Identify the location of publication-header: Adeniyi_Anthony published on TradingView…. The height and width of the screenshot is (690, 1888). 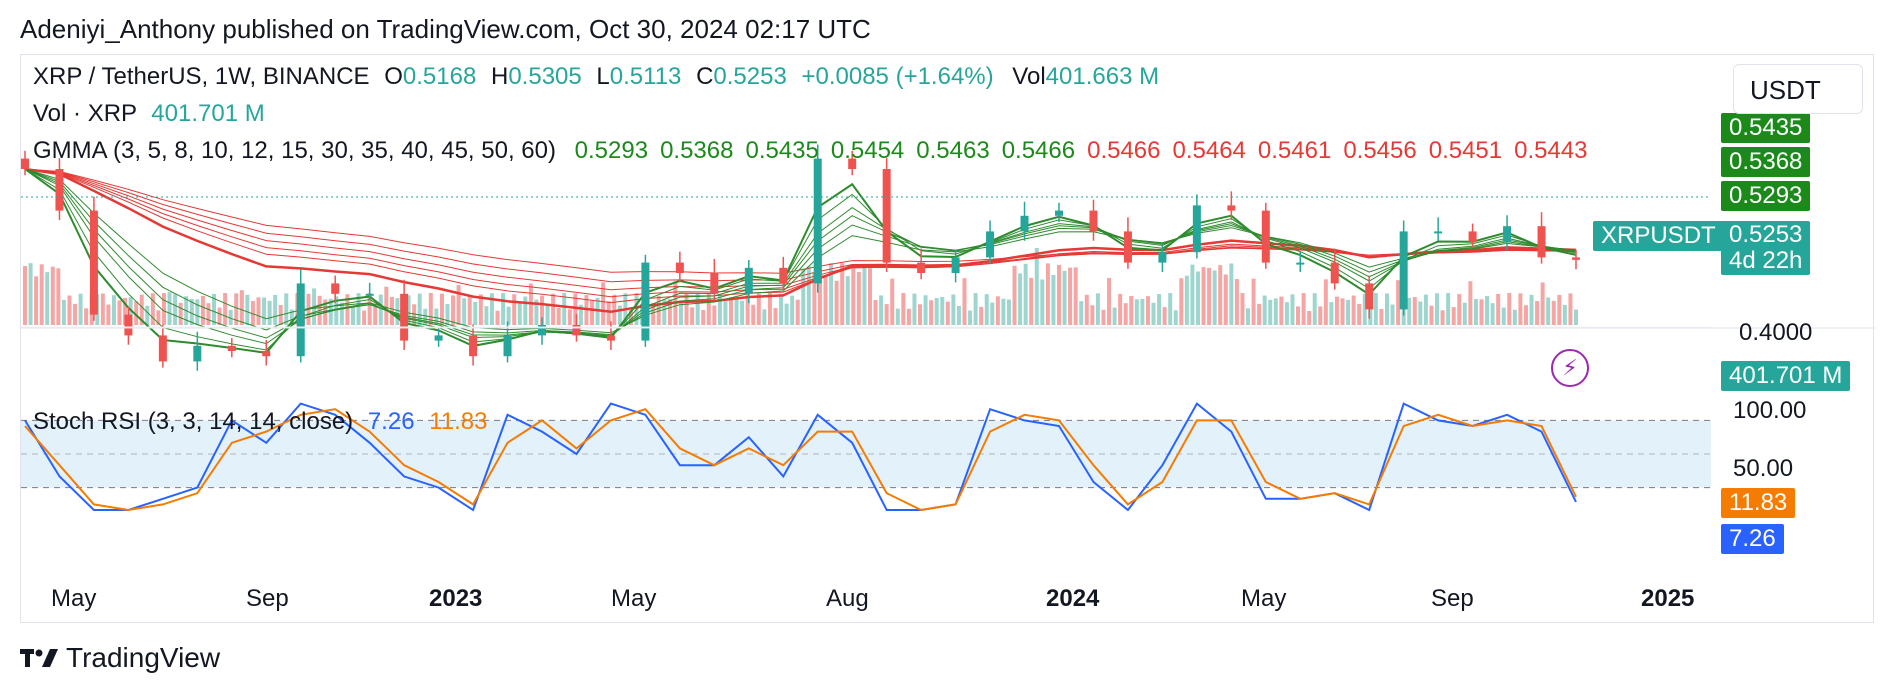
(445, 29).